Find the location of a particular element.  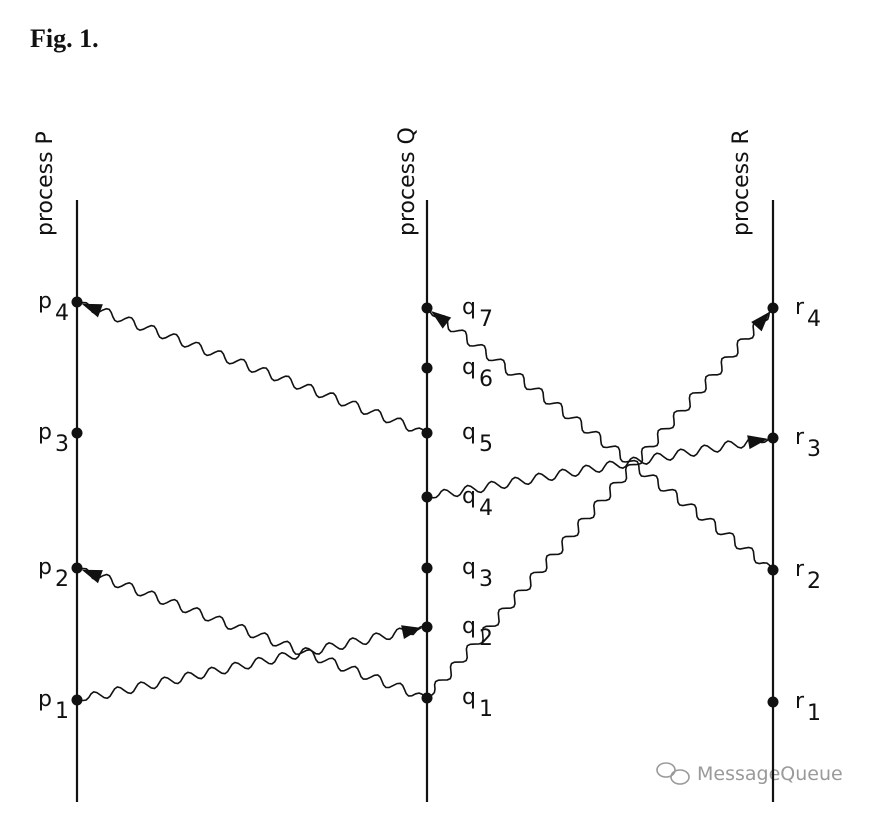

watermark: MessageQueue is located at coordinates (770, 774).